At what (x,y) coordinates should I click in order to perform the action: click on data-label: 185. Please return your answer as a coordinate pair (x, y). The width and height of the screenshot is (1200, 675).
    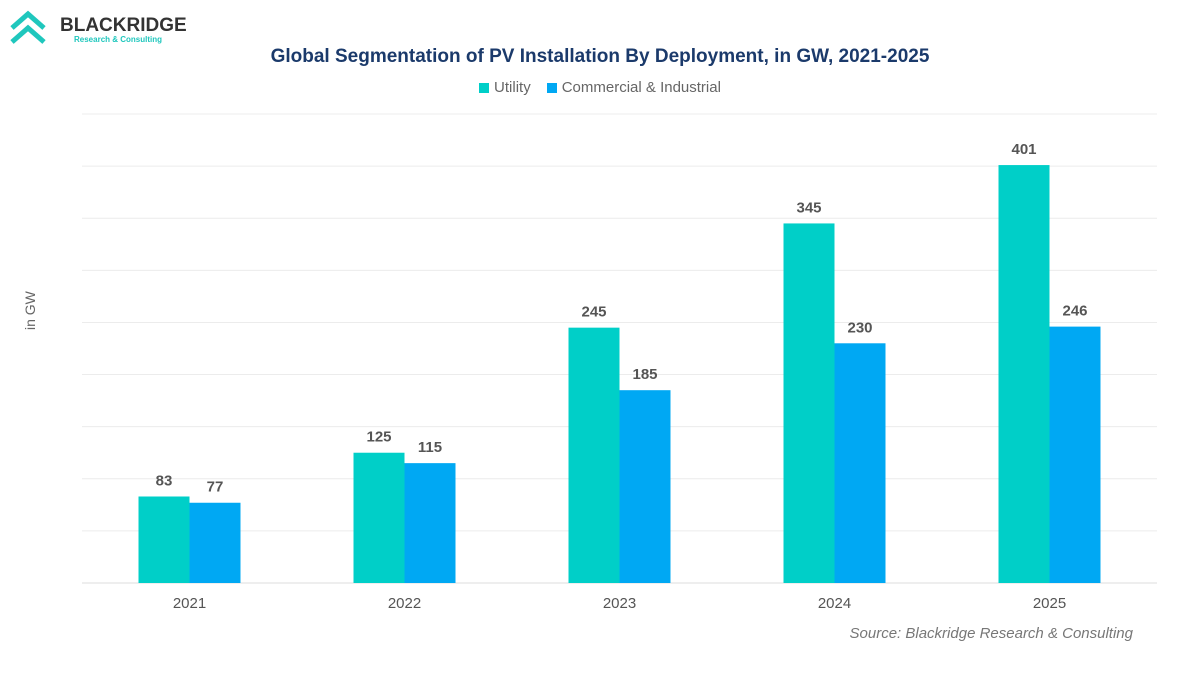
    Looking at the image, I should click on (644, 374).